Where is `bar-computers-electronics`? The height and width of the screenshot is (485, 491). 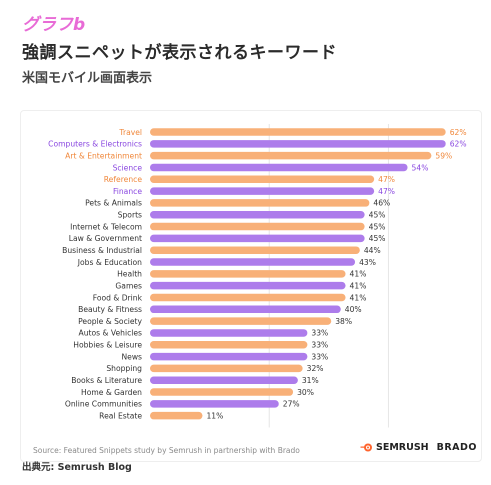 bar-computers-electronics is located at coordinates (298, 144).